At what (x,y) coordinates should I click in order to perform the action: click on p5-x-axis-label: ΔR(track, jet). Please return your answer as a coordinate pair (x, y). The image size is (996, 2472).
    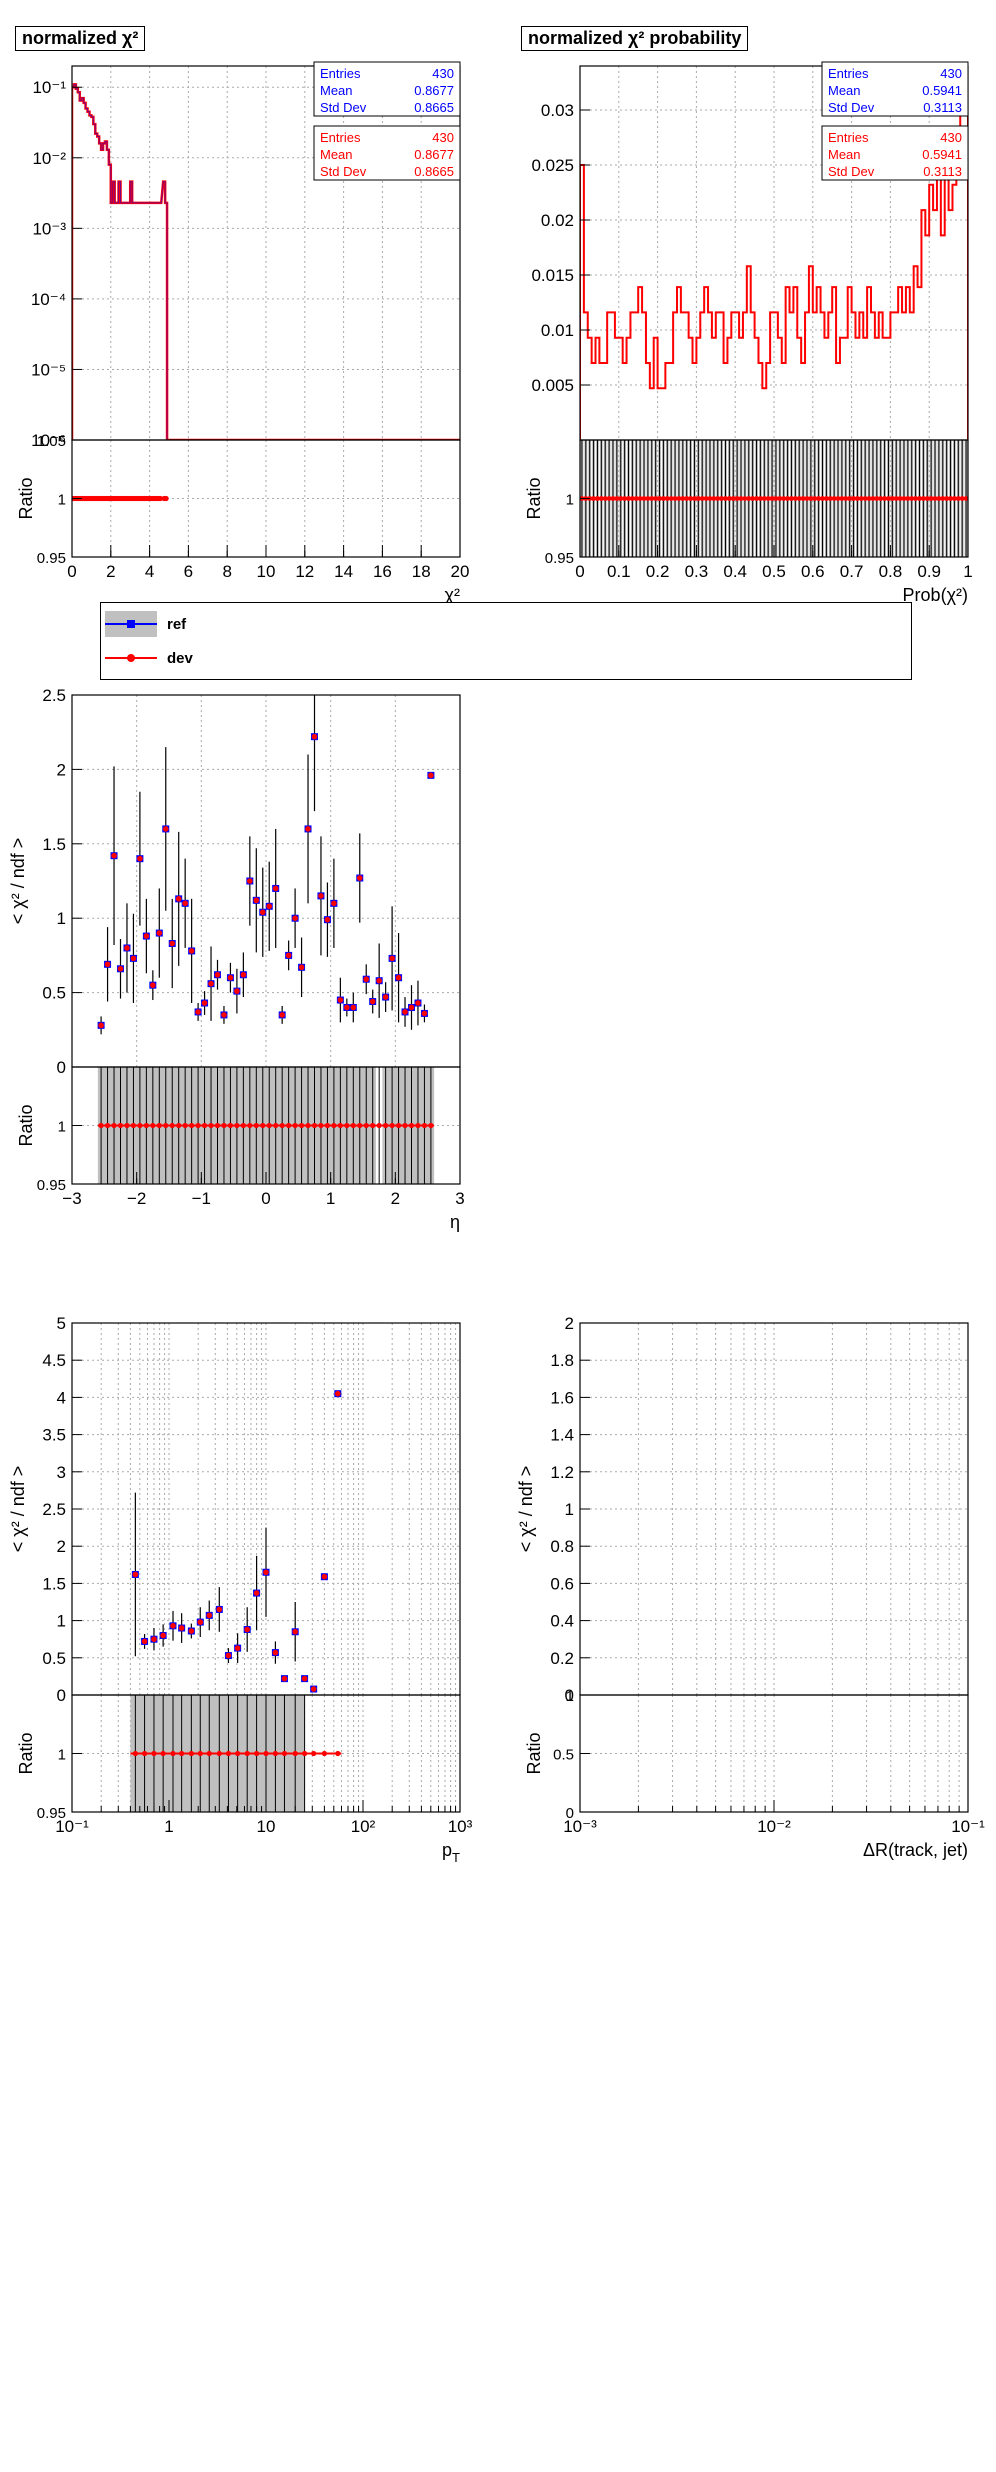
    Looking at the image, I should click on (915, 1850).